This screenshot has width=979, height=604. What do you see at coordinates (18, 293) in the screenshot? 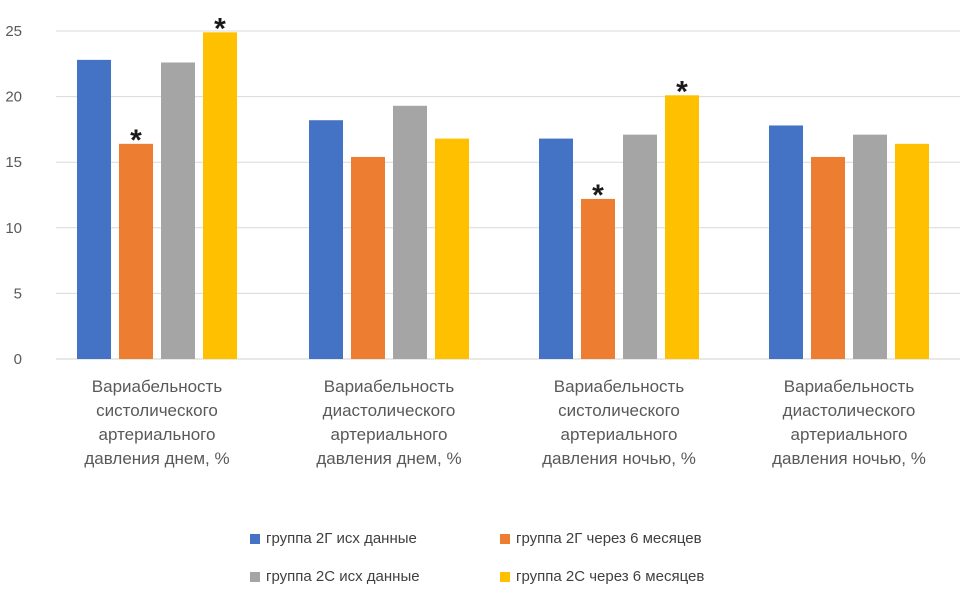
I see `y-tick-label: 5` at bounding box center [18, 293].